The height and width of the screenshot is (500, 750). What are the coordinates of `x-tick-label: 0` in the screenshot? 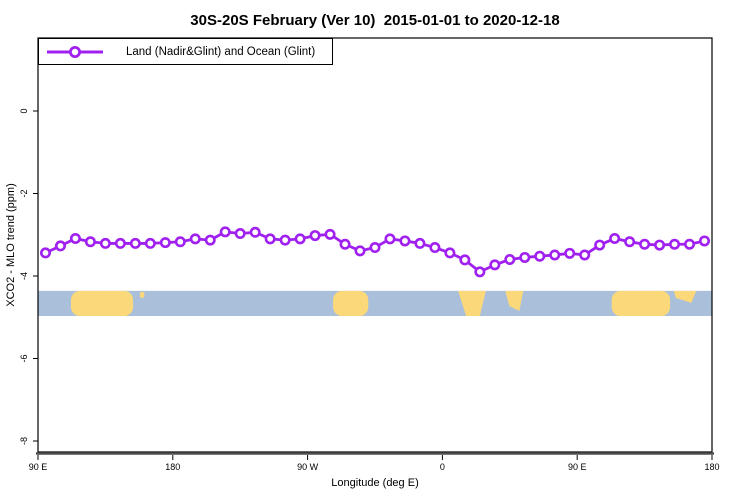 It's located at (442, 467).